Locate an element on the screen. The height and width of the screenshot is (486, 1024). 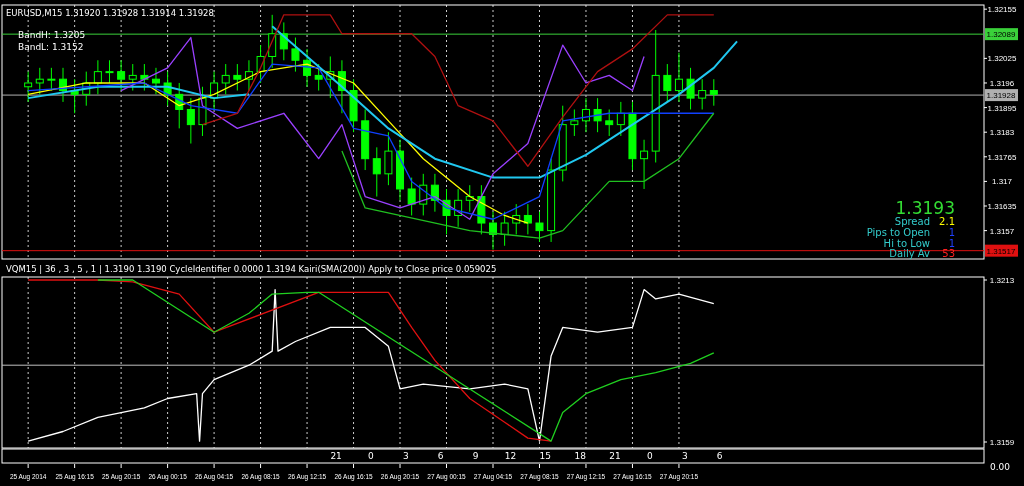
y-tick-label: 1.31765 is located at coordinates (1002, 157).